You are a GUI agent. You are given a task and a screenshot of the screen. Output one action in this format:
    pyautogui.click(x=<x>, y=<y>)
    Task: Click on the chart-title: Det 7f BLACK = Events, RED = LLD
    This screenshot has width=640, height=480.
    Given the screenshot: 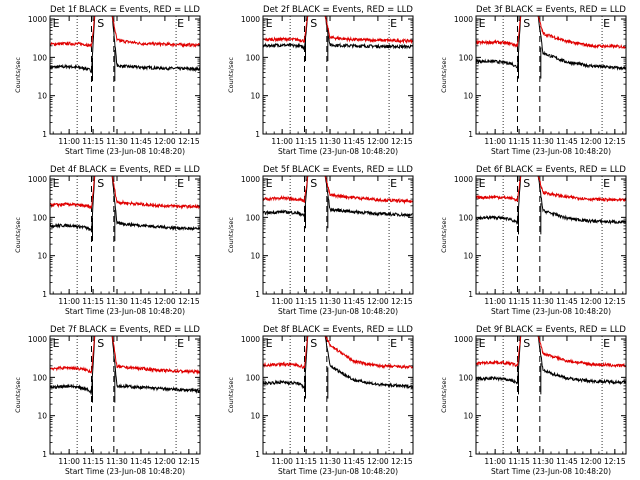 What is the action you would take?
    pyautogui.click(x=125, y=330)
    